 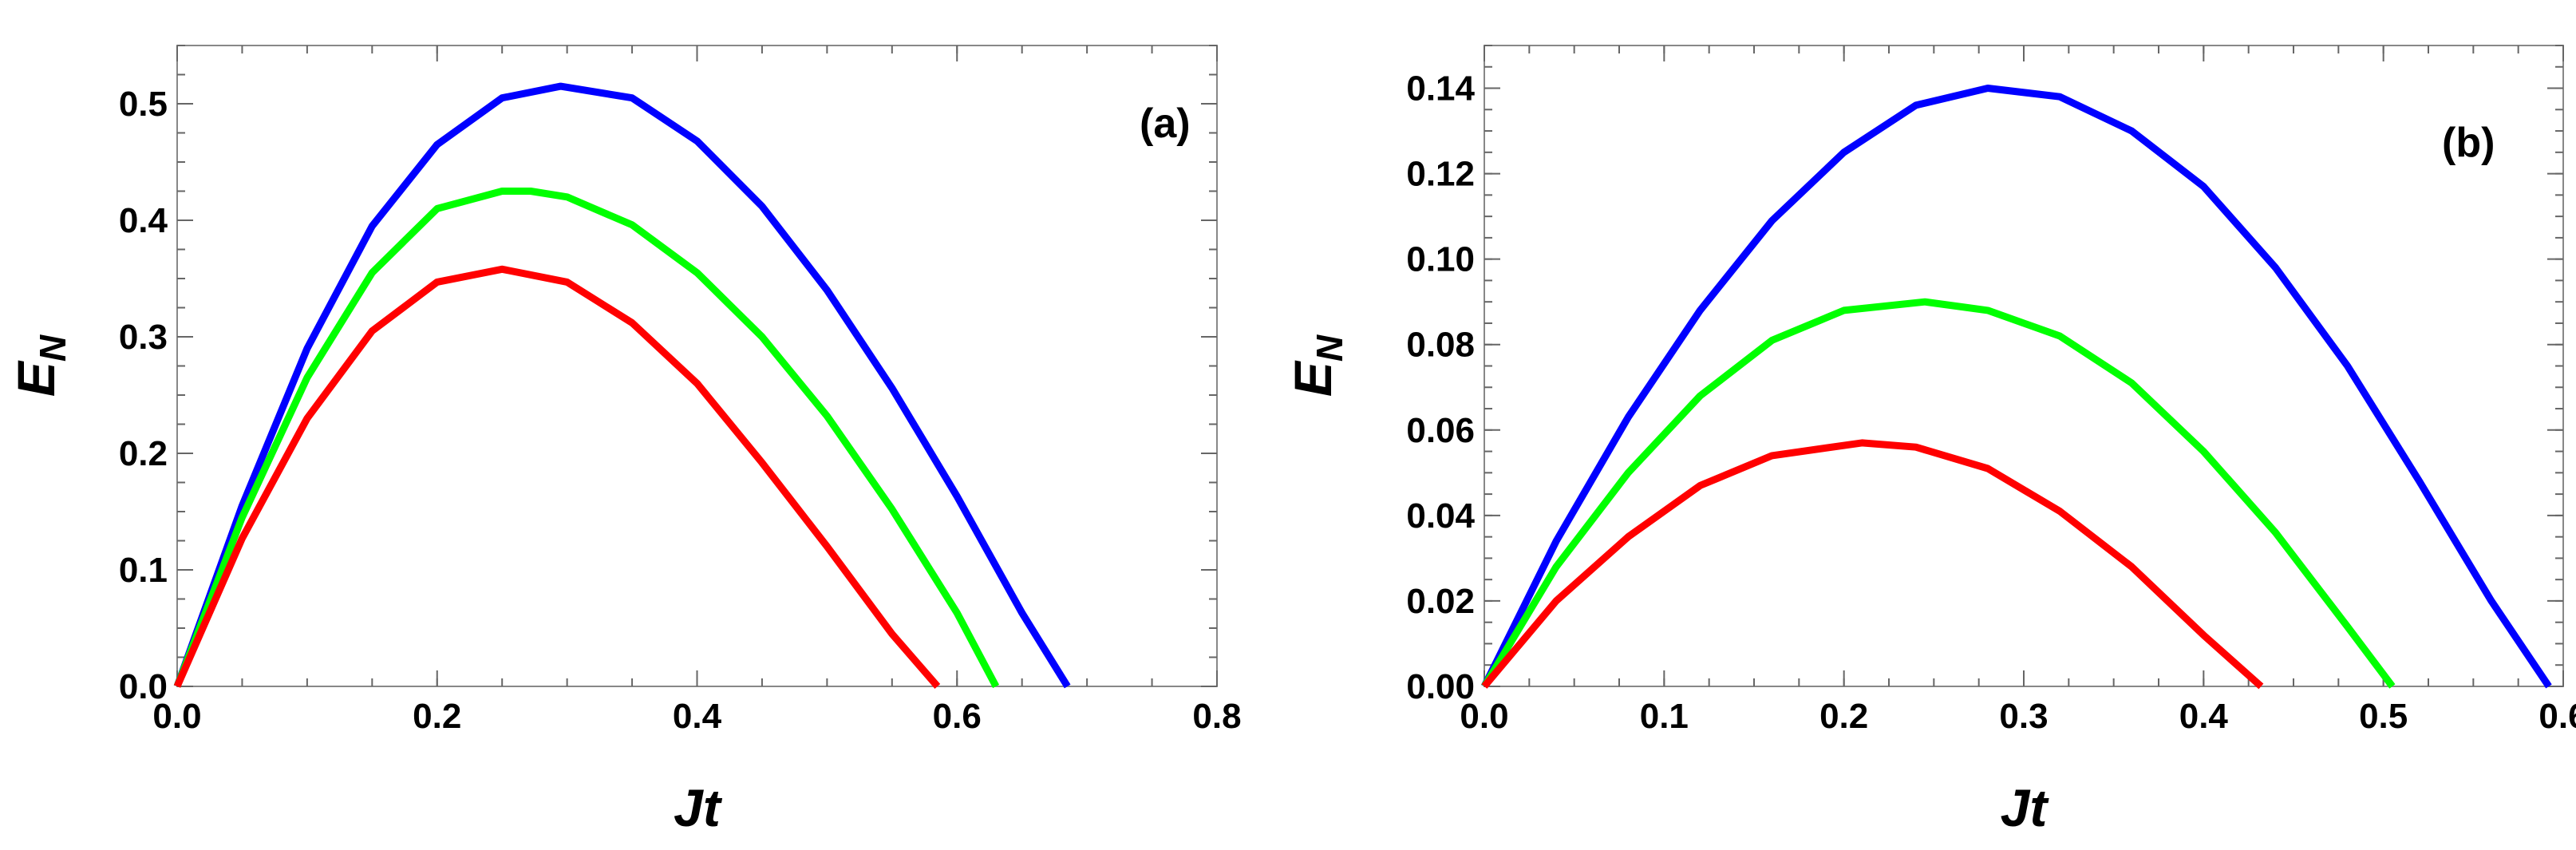 What do you see at coordinates (143, 337) in the screenshot?
I see `y-tick-label: 0.3` at bounding box center [143, 337].